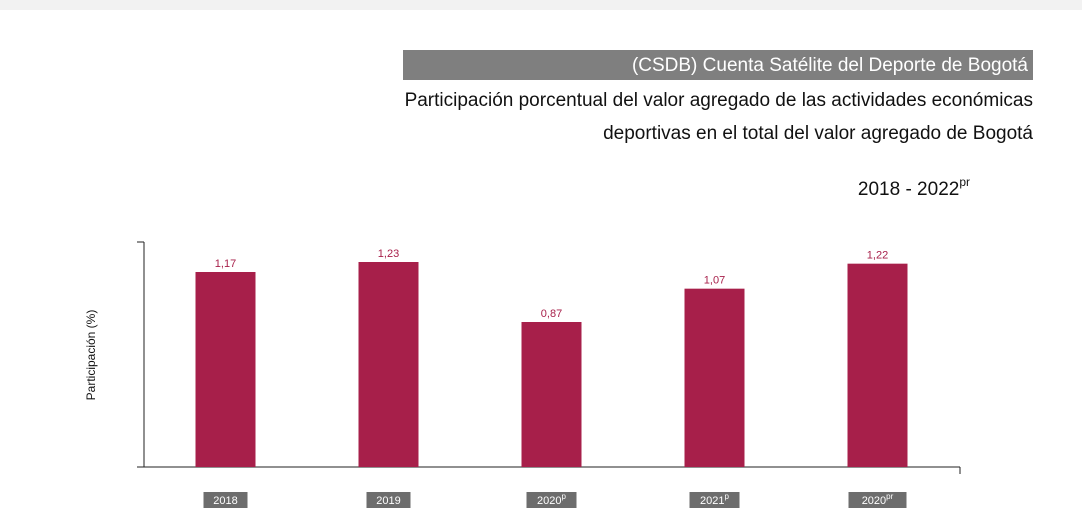 The width and height of the screenshot is (1082, 510). What do you see at coordinates (388, 254) in the screenshot?
I see `data-label: 1,23` at bounding box center [388, 254].